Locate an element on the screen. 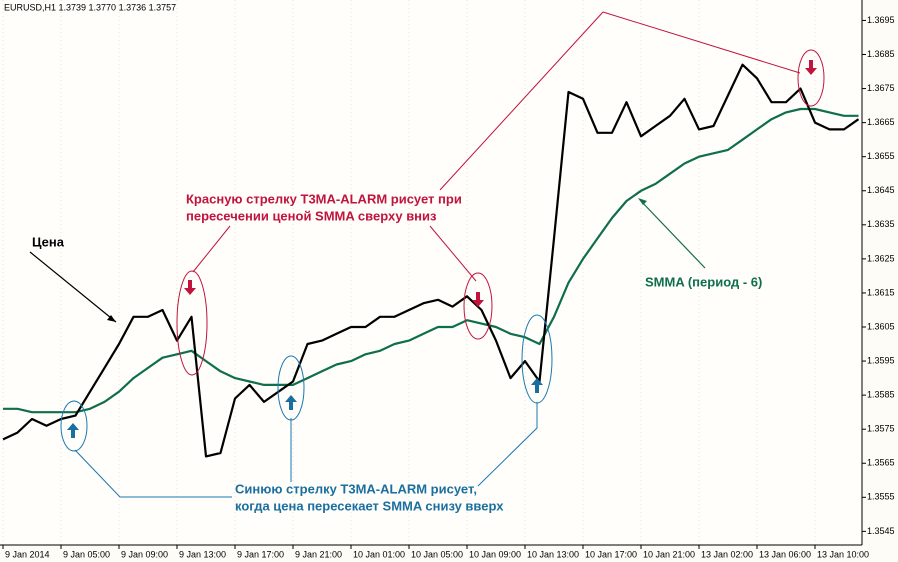  annotation: пересечении ценой SMMA сверху вниз is located at coordinates (311, 215).